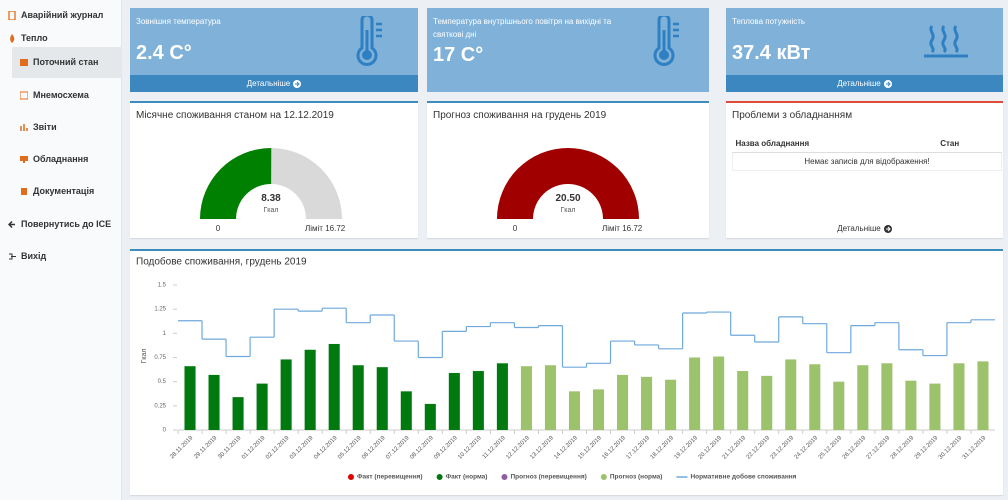  What do you see at coordinates (835, 144) in the screenshot?
I see `column-header: Назва обладнання` at bounding box center [835, 144].